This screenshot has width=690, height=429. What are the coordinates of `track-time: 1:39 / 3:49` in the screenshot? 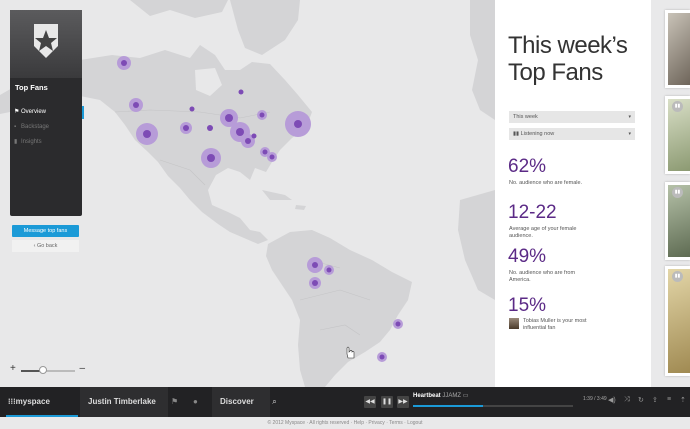 It's located at (595, 399).